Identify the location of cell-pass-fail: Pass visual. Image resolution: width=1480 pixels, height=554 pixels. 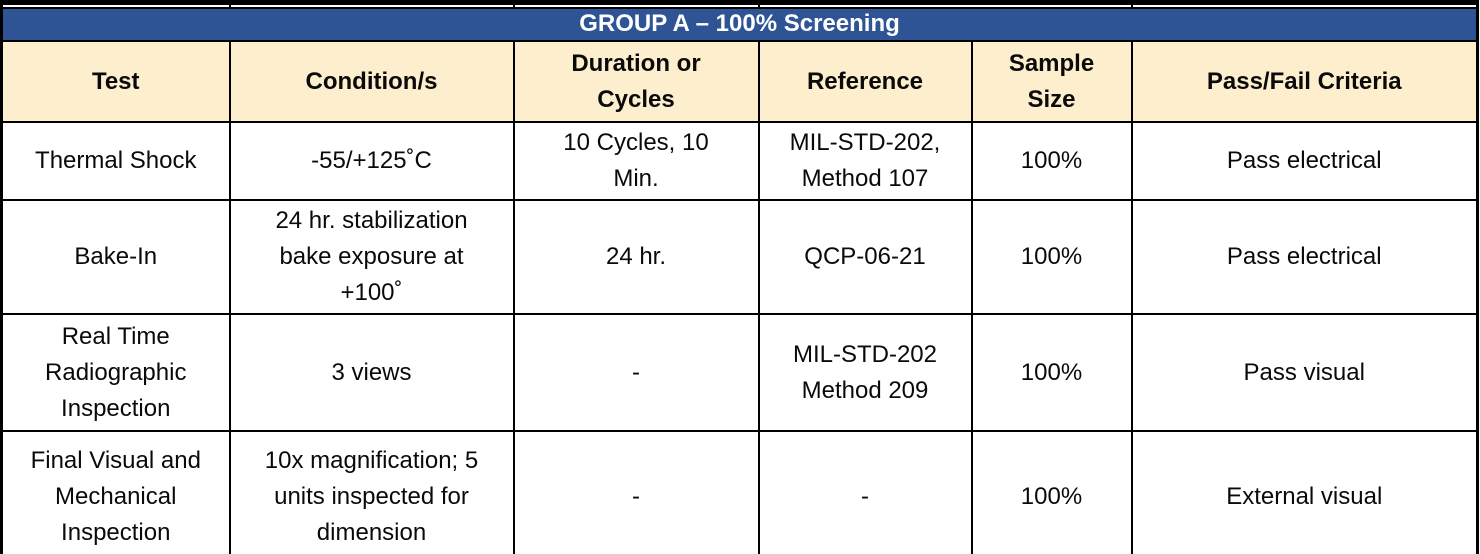
(1304, 372).